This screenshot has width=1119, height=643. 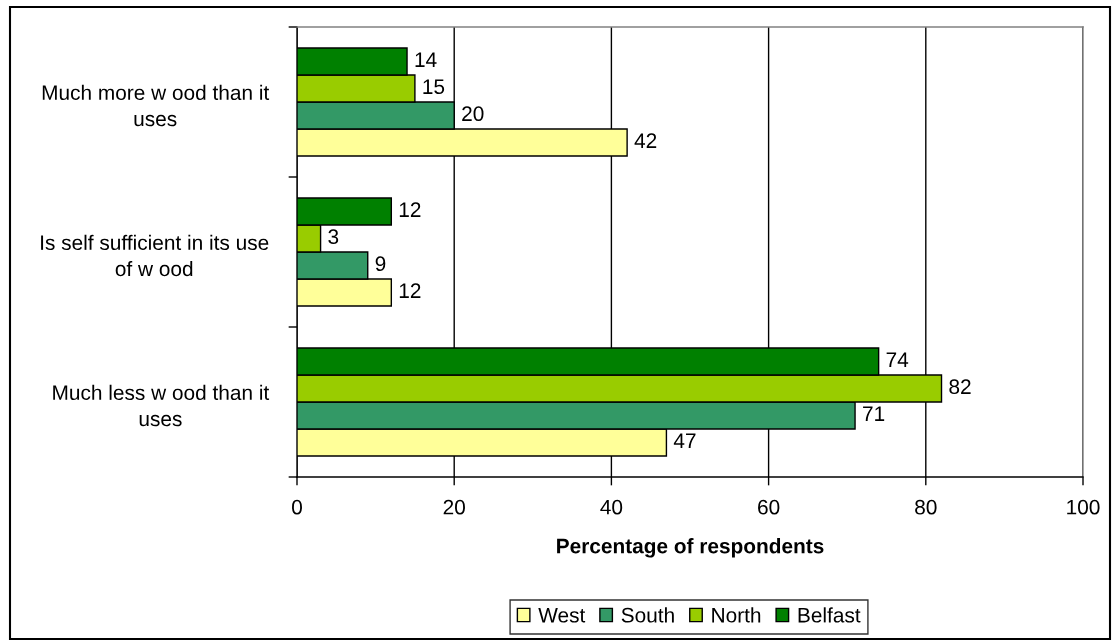 I want to click on x-tick-label: 80, so click(x=926, y=507).